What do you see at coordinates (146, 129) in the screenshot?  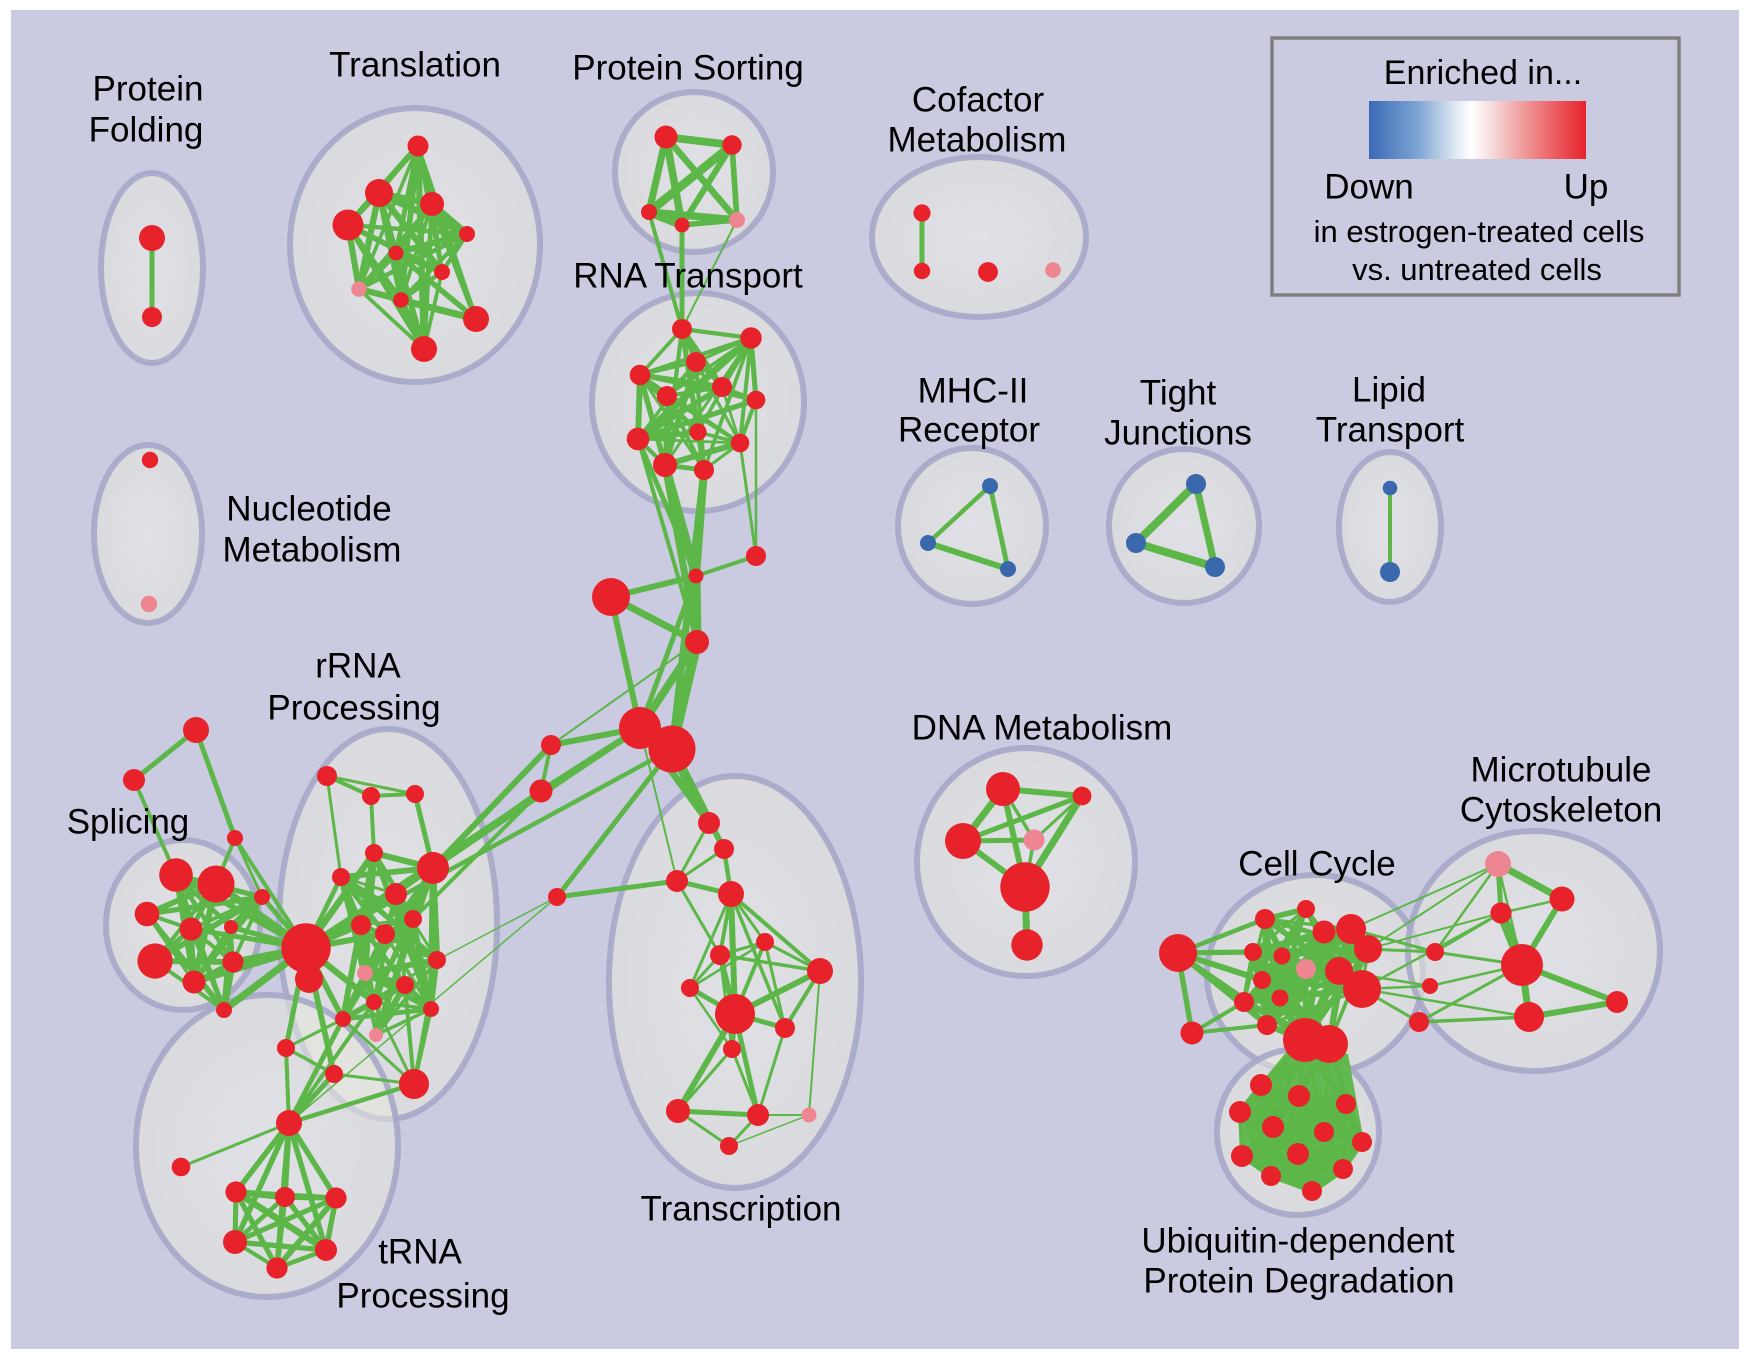 I see `svg-text: Folding` at bounding box center [146, 129].